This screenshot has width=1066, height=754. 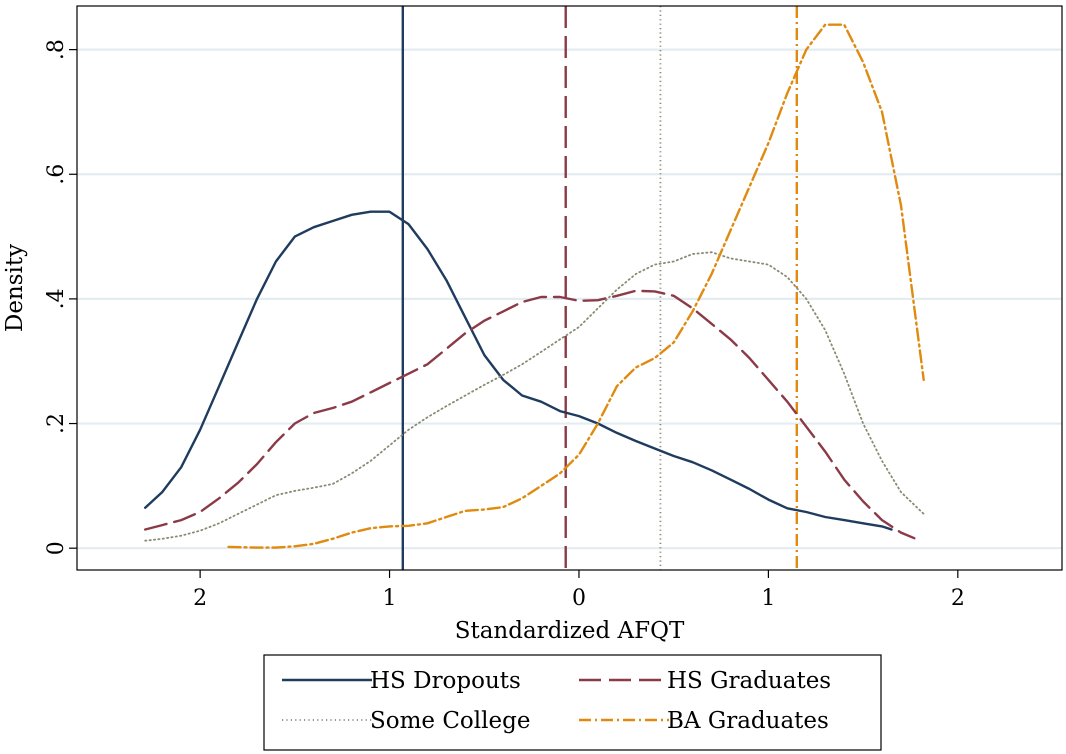 What do you see at coordinates (56, 548) in the screenshot?
I see `y-tick-label-0: 0` at bounding box center [56, 548].